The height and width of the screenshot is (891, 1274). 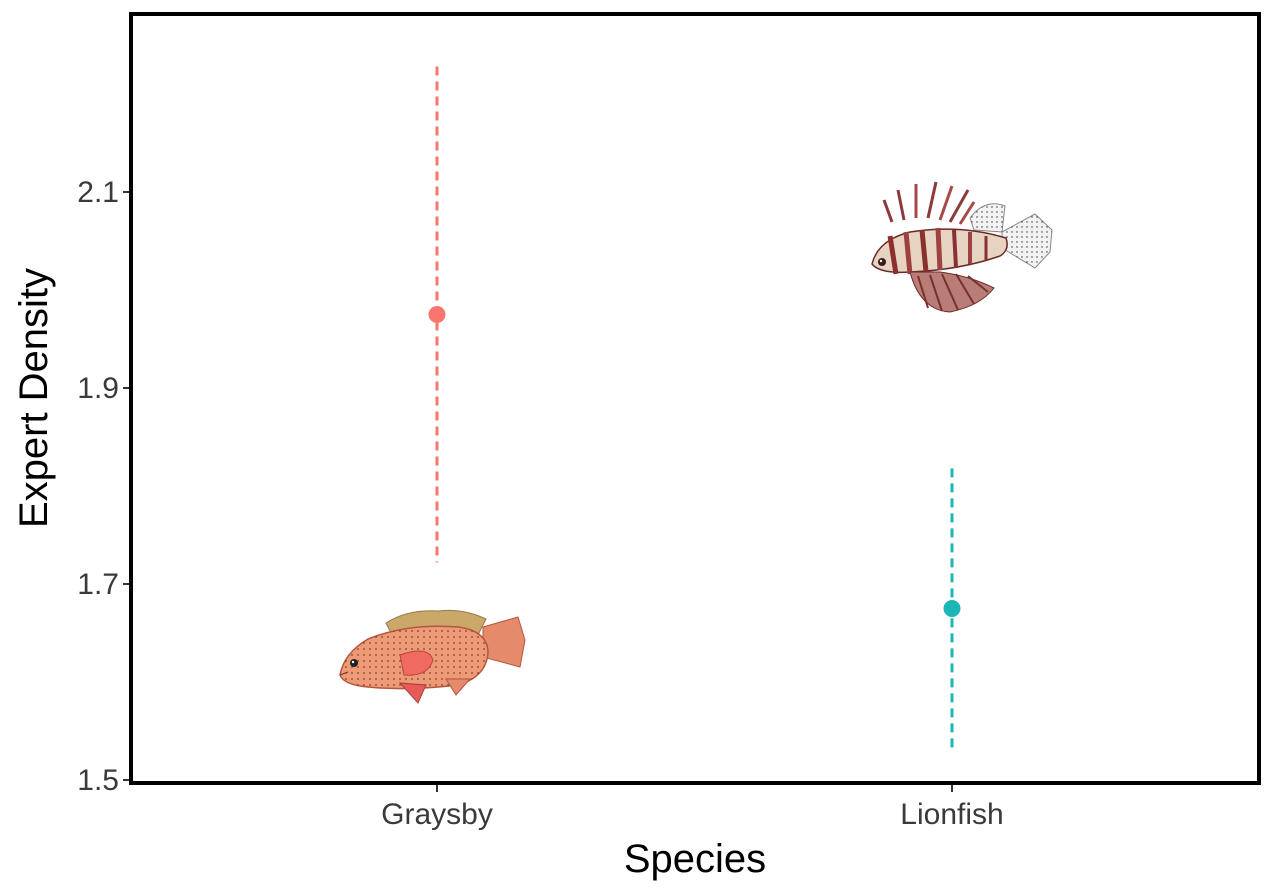 I want to click on y-axis-title: Expert Density, so click(x=34, y=398).